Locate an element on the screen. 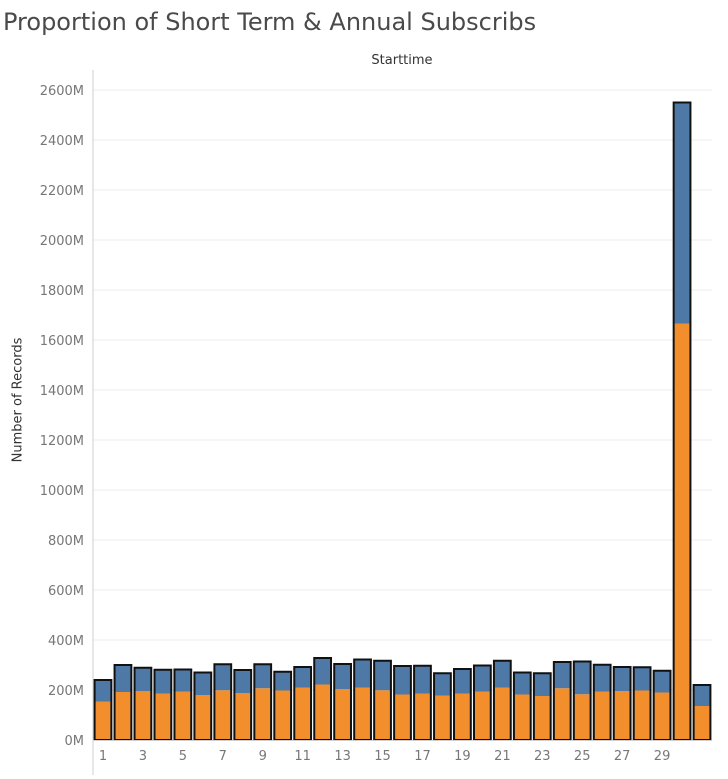 The width and height of the screenshot is (728, 779). x-tick-label: 13 is located at coordinates (342, 756).